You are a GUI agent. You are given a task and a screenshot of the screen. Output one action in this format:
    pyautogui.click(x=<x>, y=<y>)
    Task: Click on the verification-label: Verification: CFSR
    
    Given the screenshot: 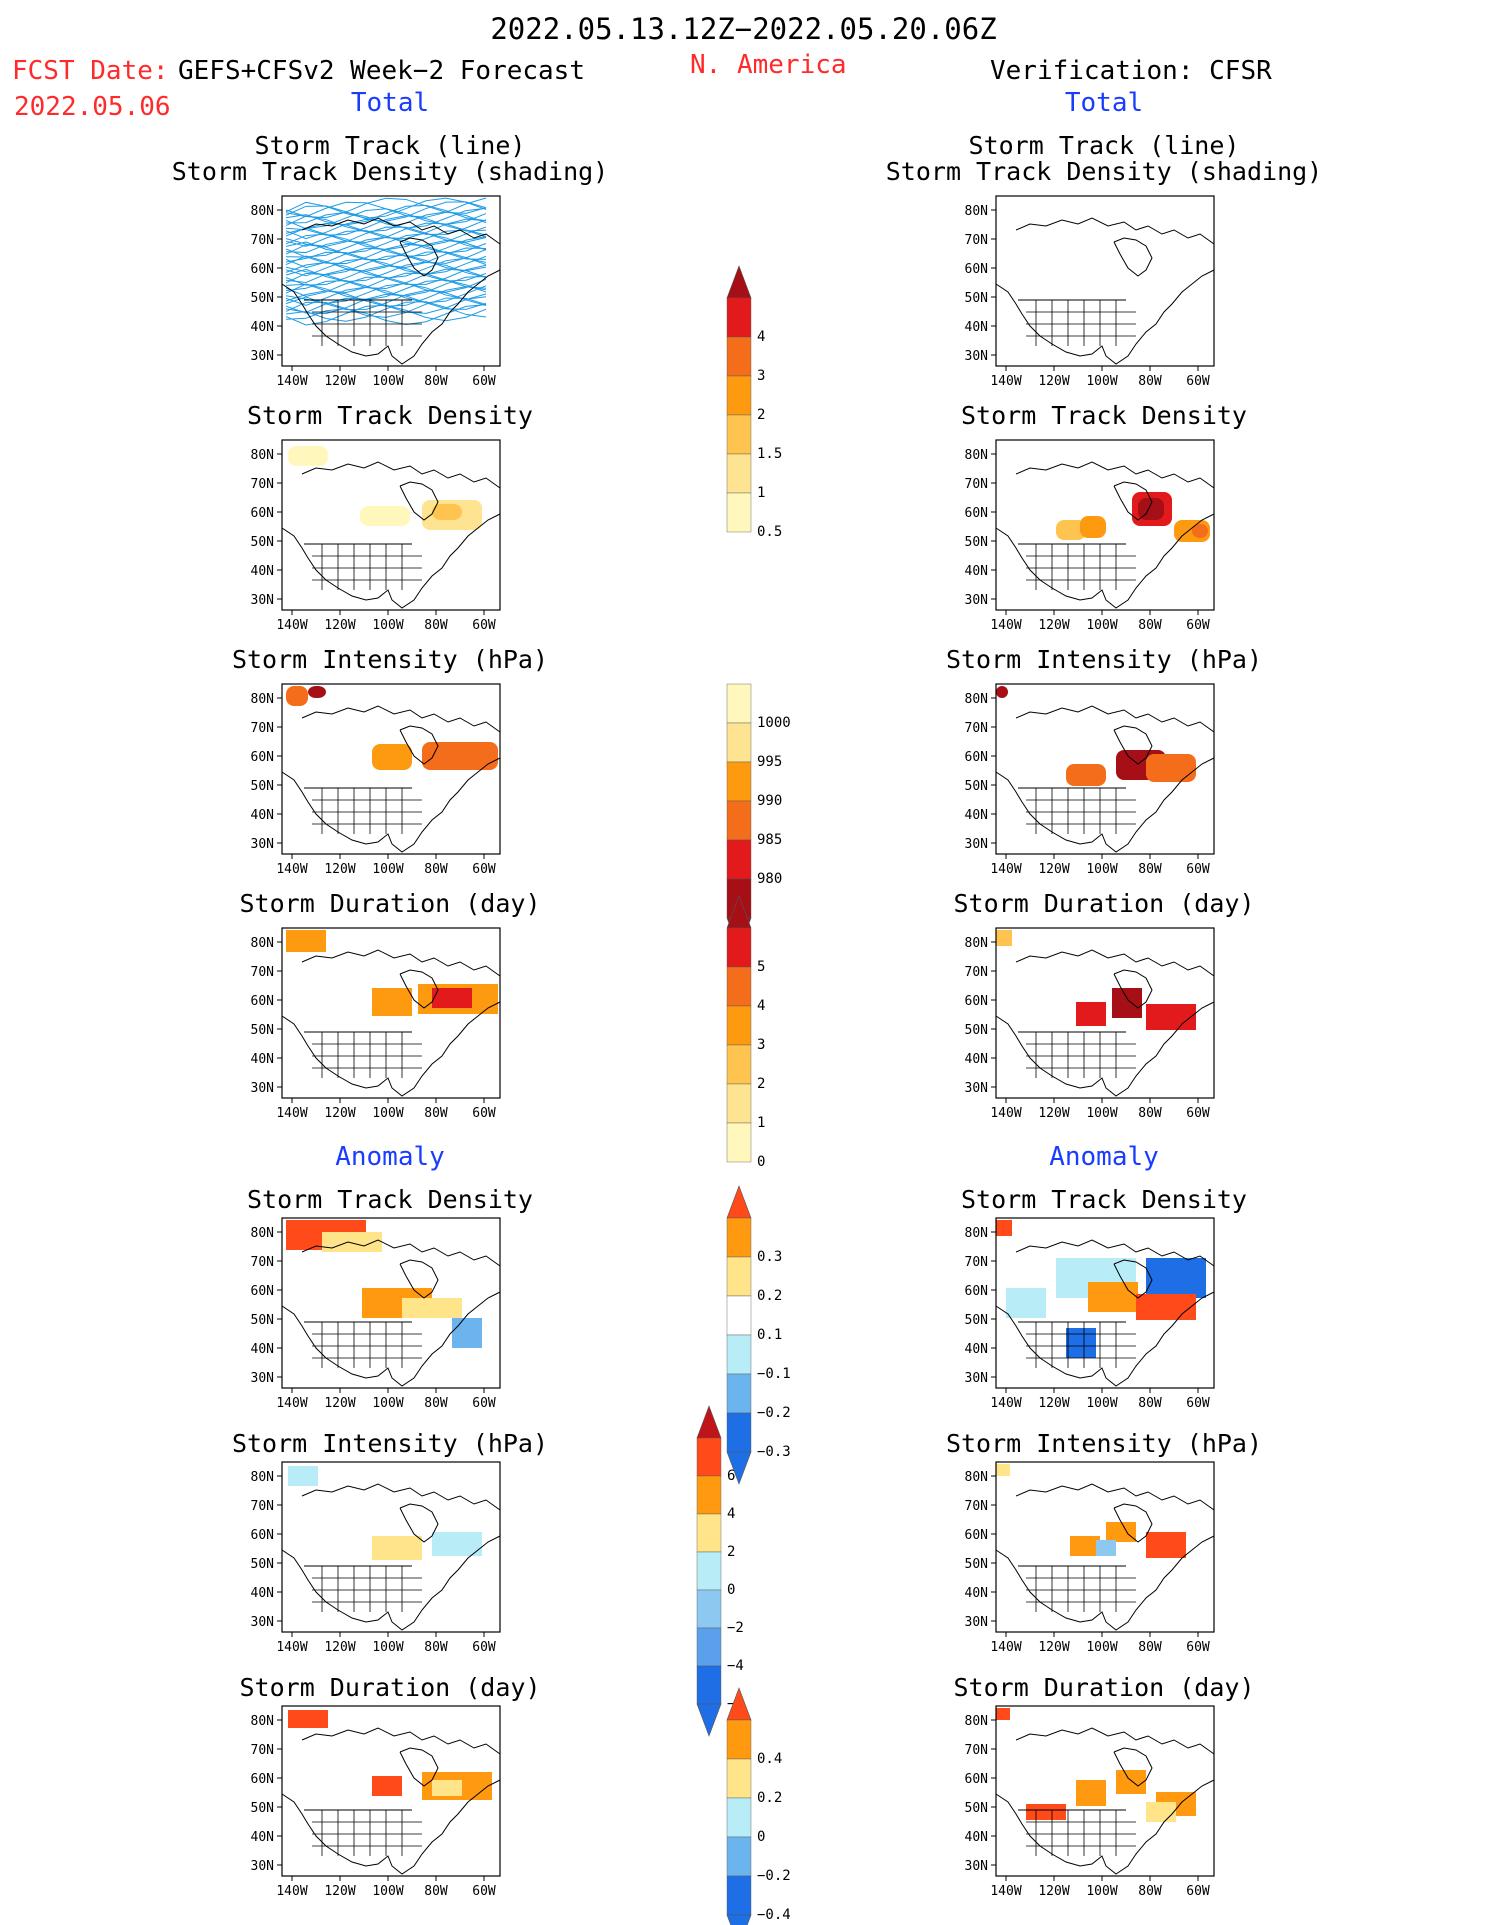 What is the action you would take?
    pyautogui.click(x=1131, y=71)
    